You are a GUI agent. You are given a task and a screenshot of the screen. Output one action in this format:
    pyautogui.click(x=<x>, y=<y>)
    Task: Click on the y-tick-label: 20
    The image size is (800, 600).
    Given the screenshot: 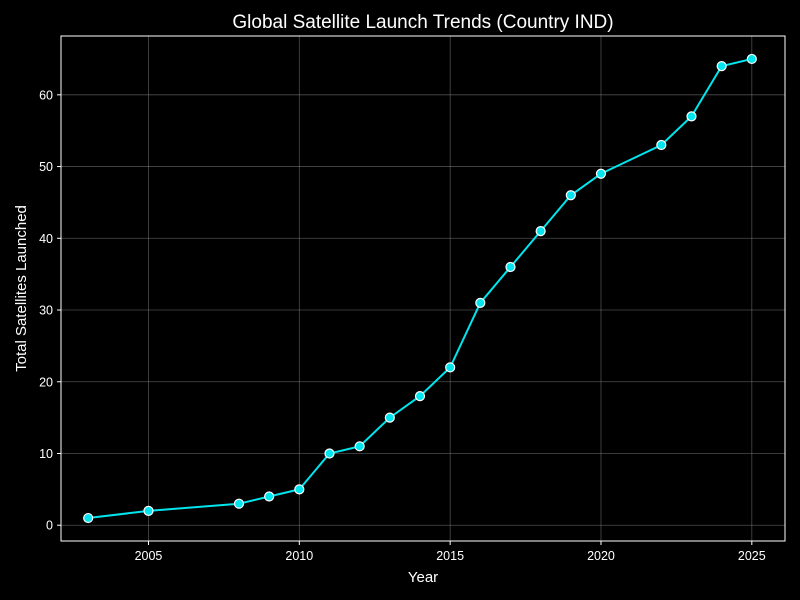 What is the action you would take?
    pyautogui.click(x=46, y=382)
    